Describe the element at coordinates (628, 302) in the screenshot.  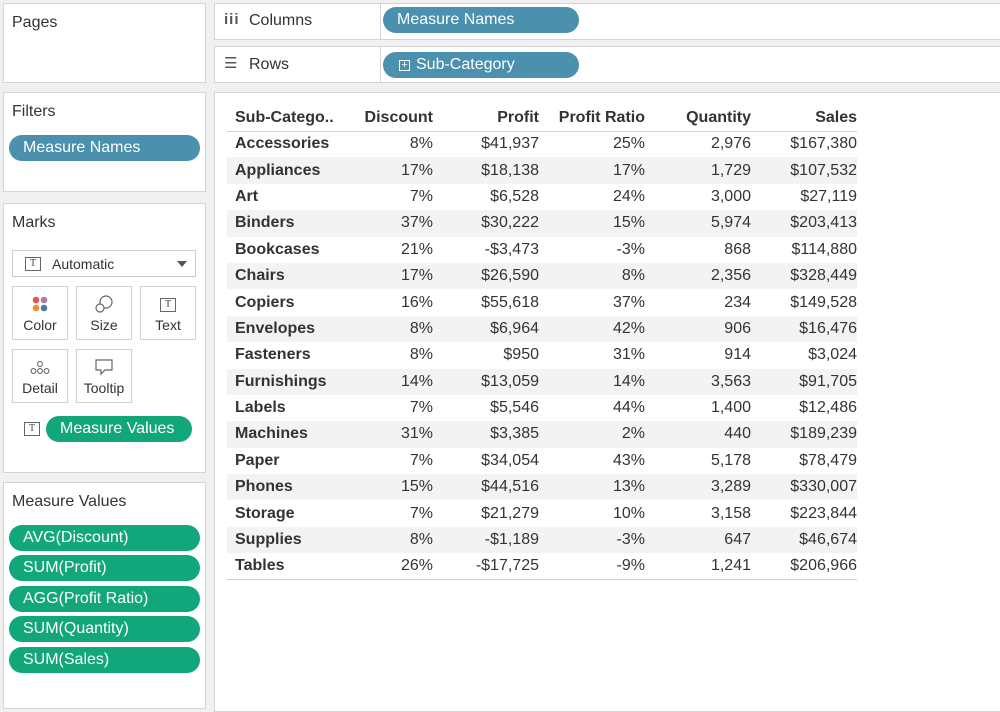
I see `cell-profit-ratio: 37%` at that location.